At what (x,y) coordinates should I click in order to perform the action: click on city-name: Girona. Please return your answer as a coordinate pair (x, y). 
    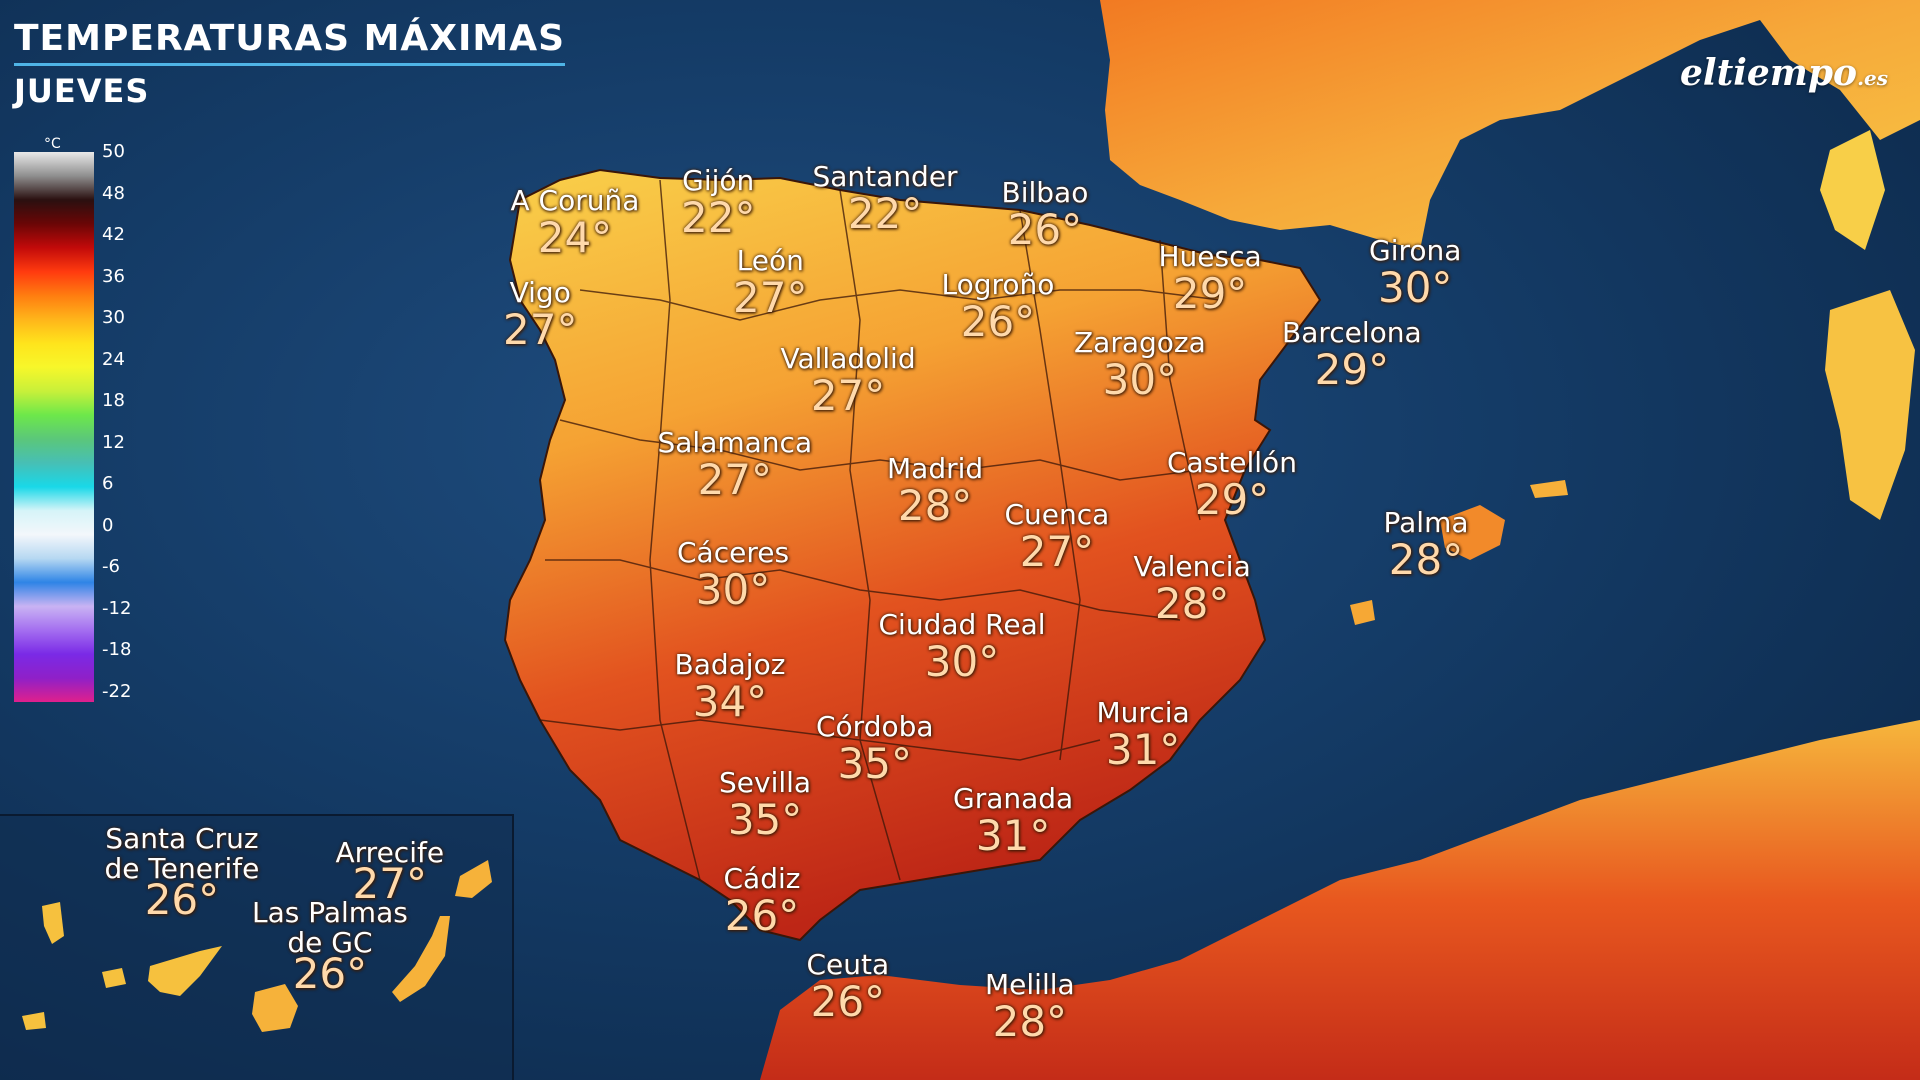
    Looking at the image, I should click on (1415, 250).